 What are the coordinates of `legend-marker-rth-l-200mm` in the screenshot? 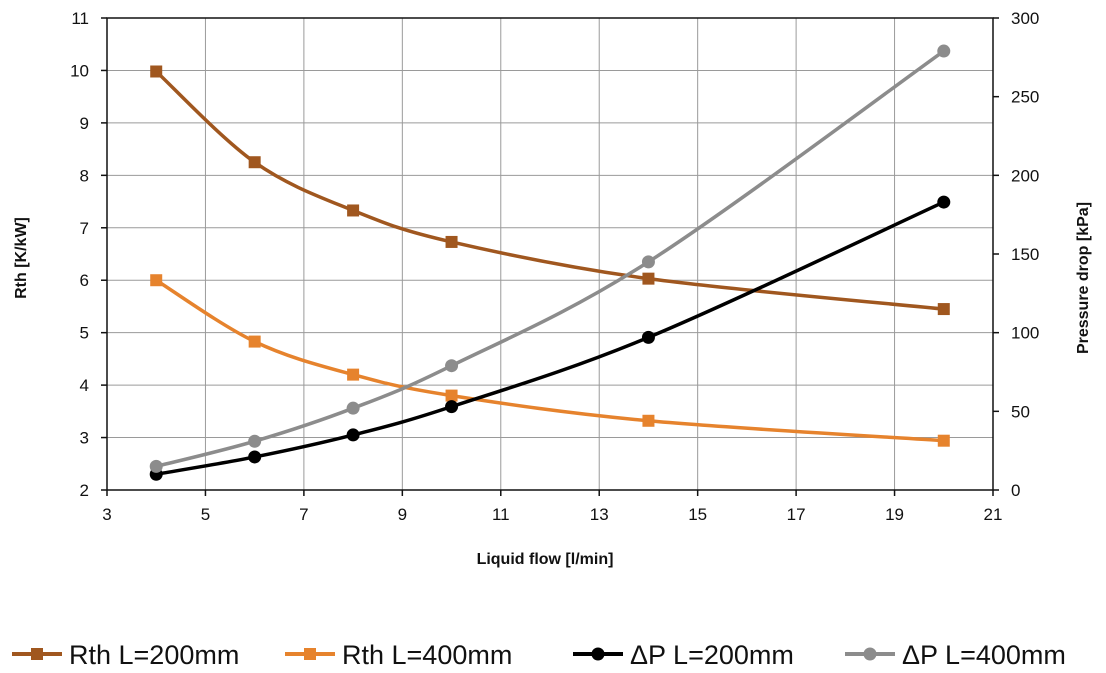 It's located at (37, 654).